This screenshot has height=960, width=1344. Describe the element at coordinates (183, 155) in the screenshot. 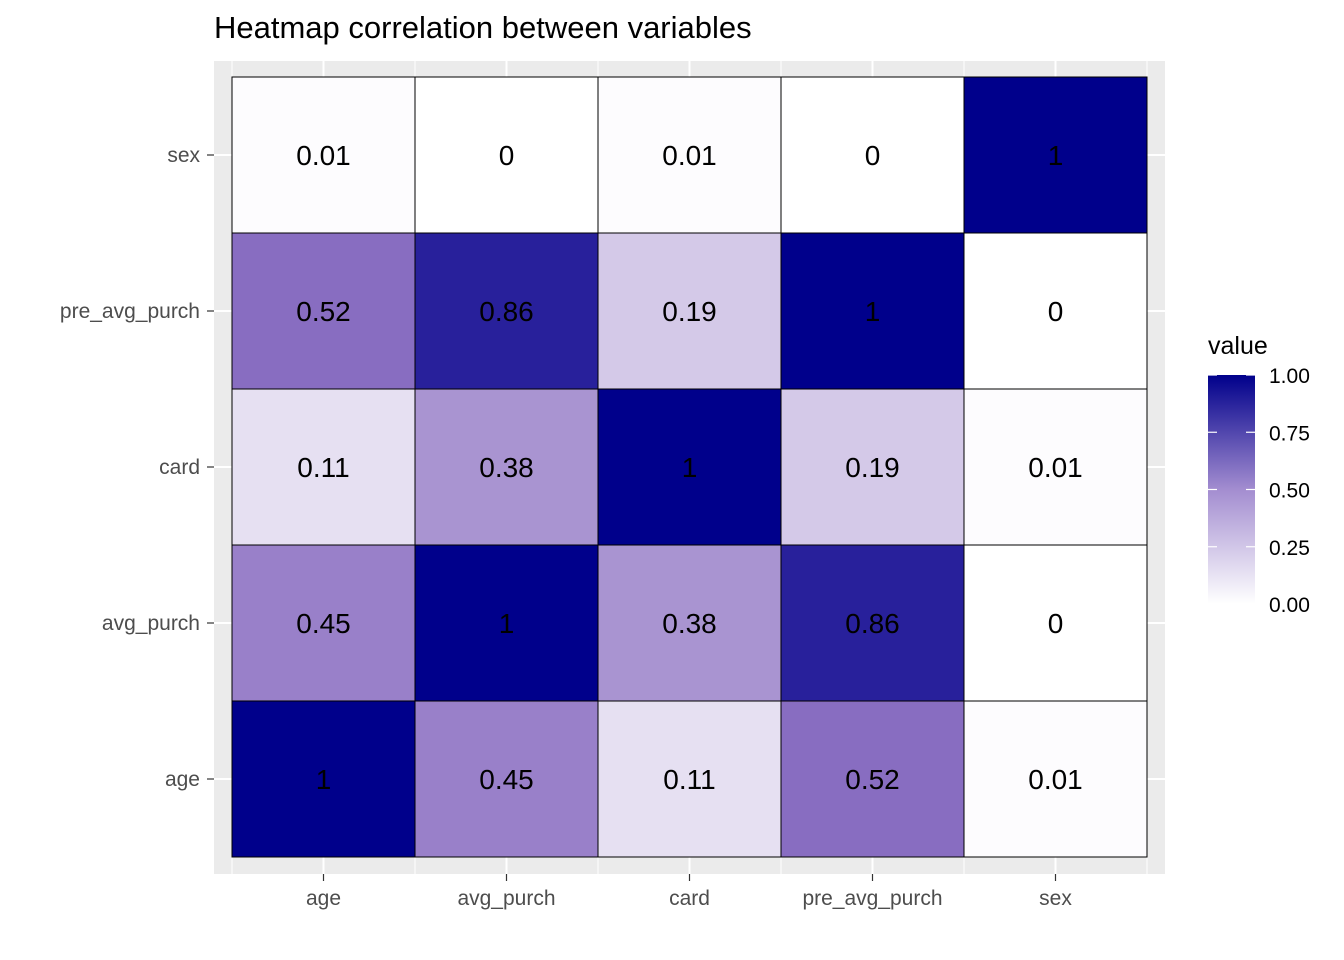

I see `y-tick-label: sex` at that location.